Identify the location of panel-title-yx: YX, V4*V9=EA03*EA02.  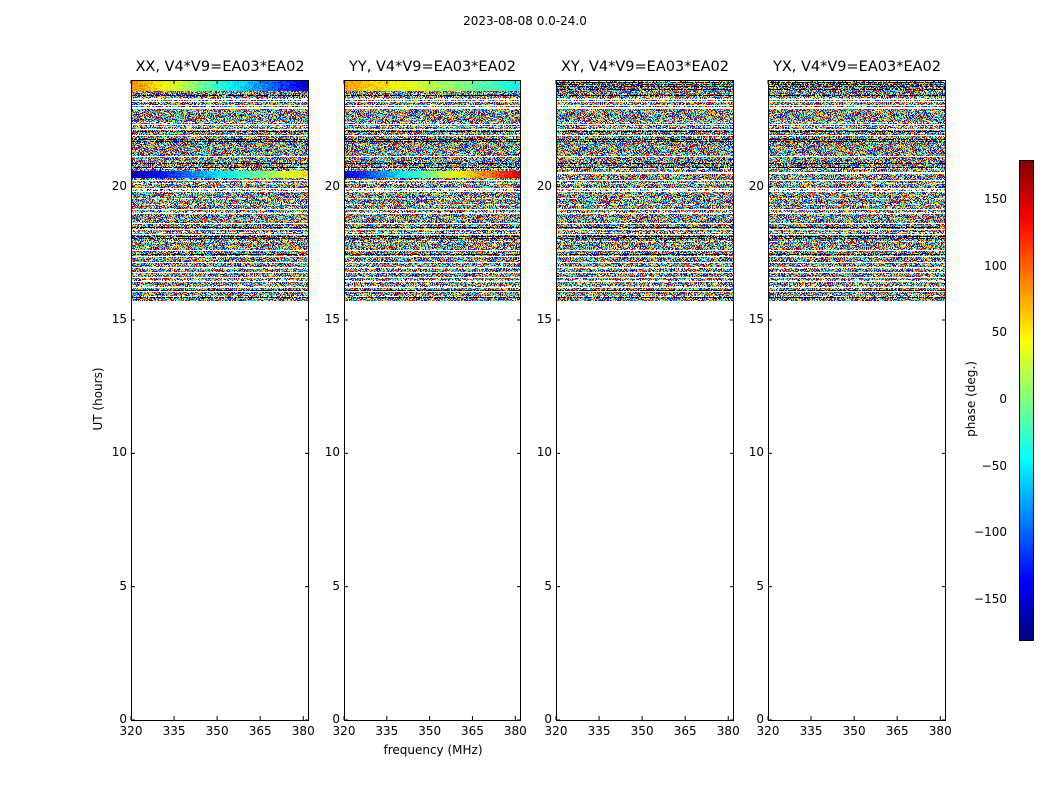
(856, 67).